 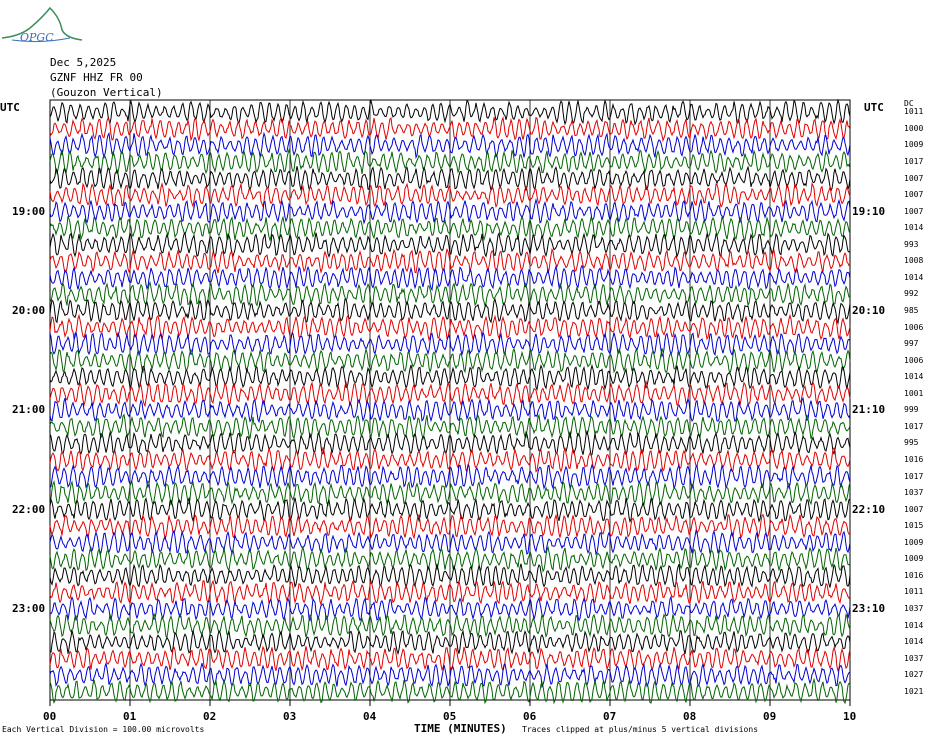 I want to click on logo-mountain-curve, so click(x=42, y=23).